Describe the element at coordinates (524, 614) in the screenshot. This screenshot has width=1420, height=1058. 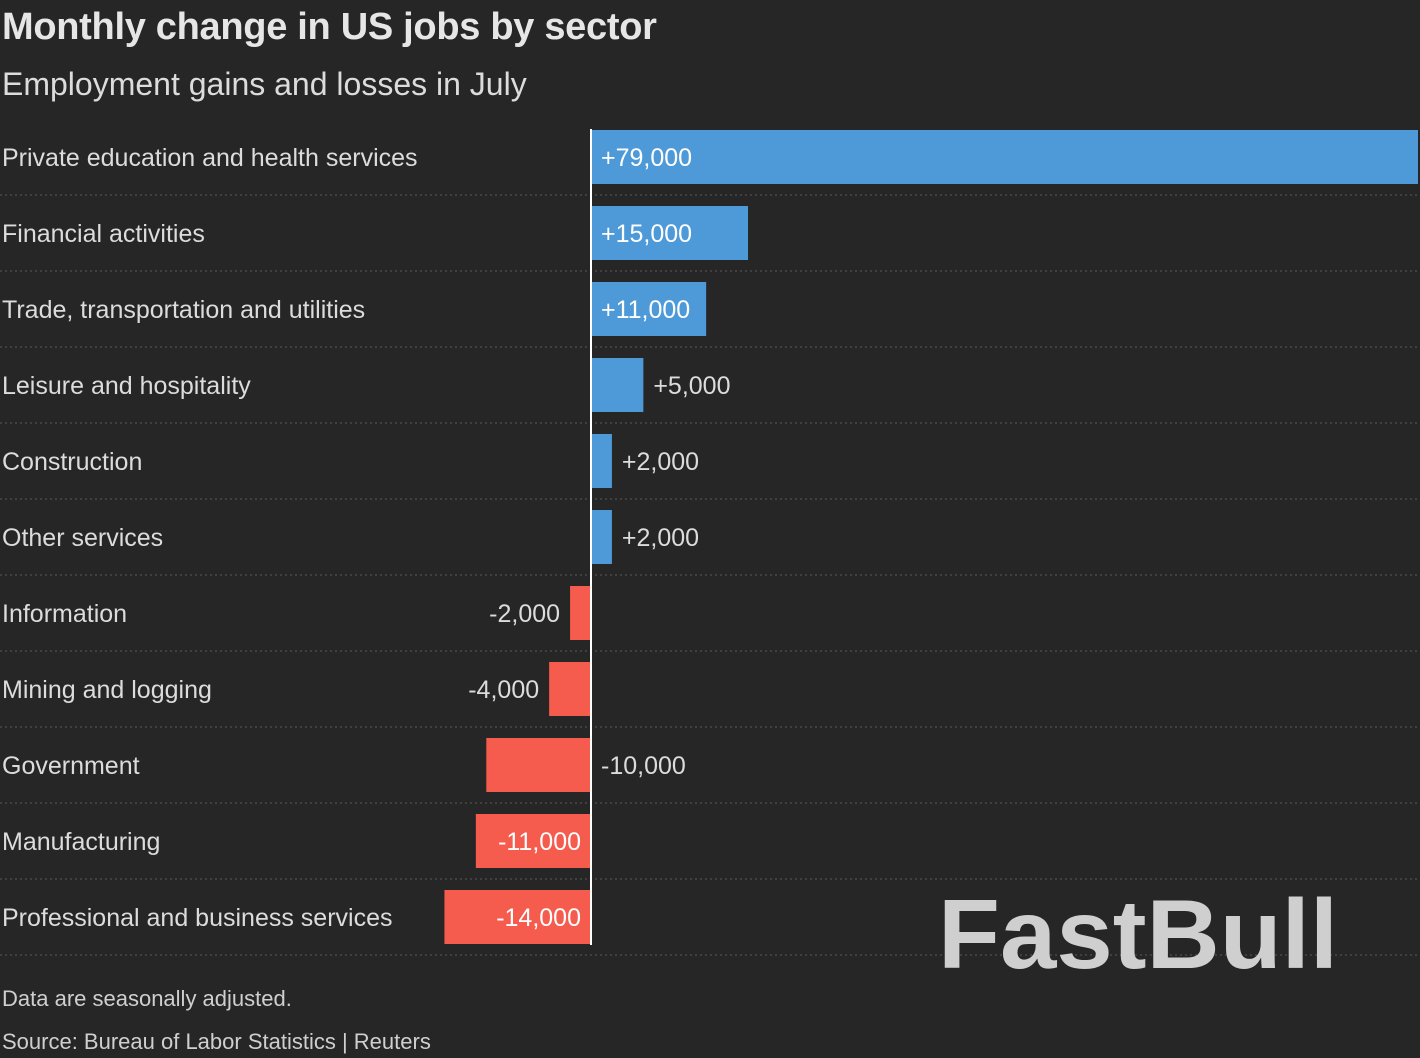
I see `value-label: -2,000` at that location.